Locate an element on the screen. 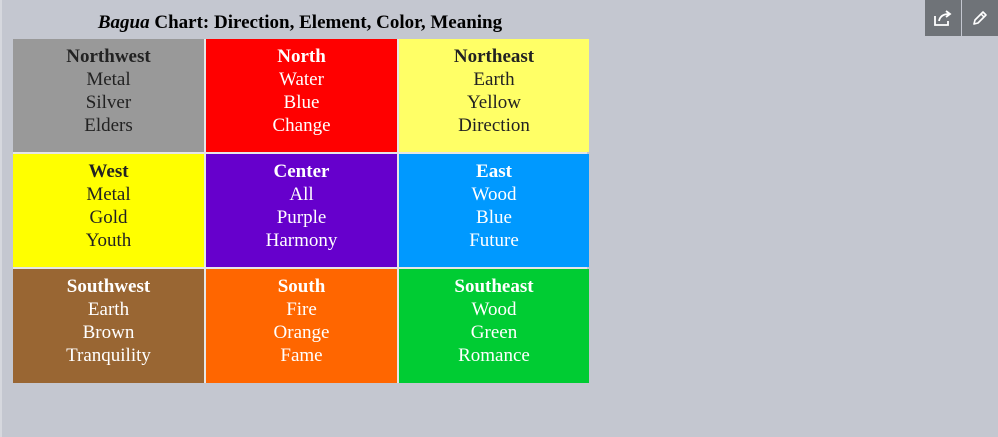  cell-east: East Wood Blue Future is located at coordinates (494, 210).